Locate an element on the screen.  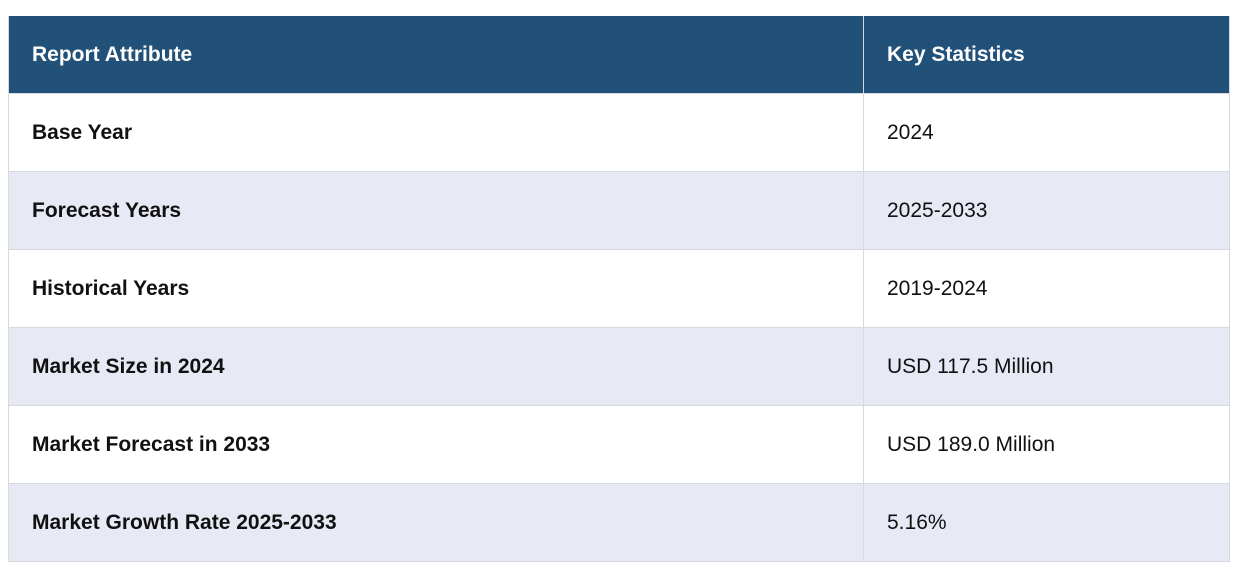
table-row: Market Size in 2024 USD 117.5 Million is located at coordinates (619, 366).